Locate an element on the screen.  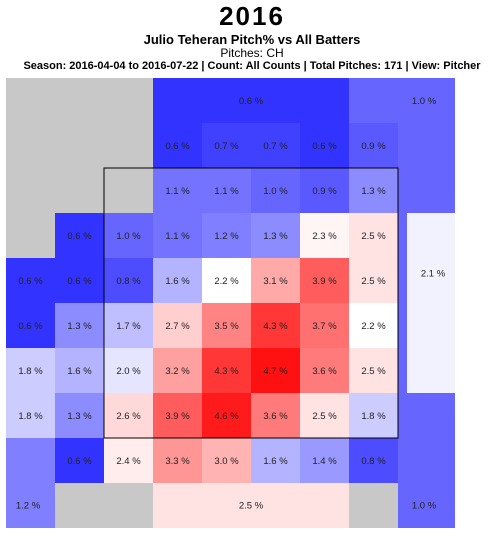
heatmap-cell-label: 1.8 % is located at coordinates (30, 416).